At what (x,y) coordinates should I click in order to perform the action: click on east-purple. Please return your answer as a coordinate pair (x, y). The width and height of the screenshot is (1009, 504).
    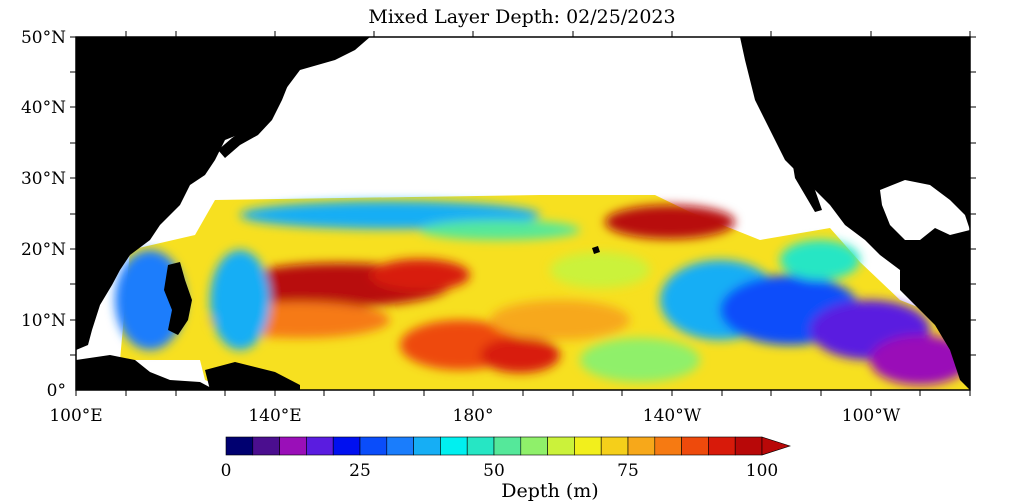
    Looking at the image, I should click on (920, 360).